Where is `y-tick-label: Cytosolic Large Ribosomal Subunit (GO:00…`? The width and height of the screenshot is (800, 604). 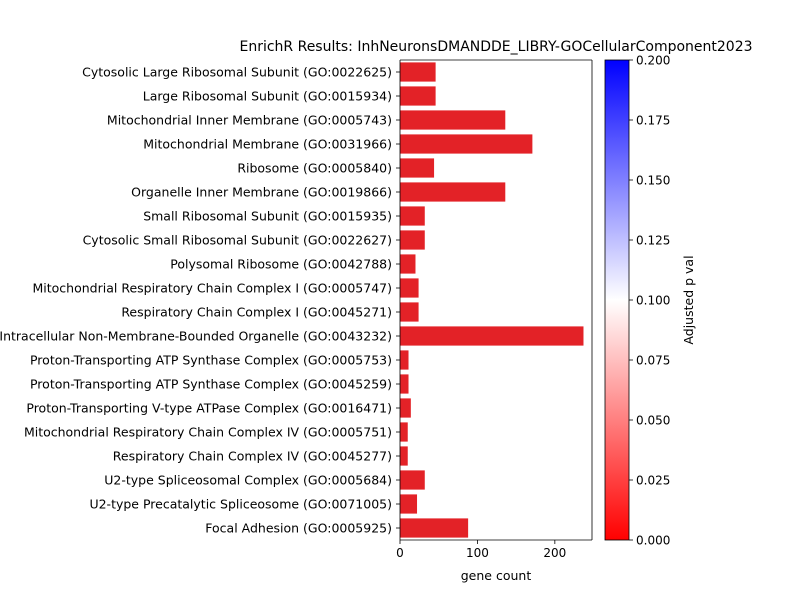 y-tick-label: Cytosolic Large Ribosomal Subunit (GO:00… is located at coordinates (237, 72).